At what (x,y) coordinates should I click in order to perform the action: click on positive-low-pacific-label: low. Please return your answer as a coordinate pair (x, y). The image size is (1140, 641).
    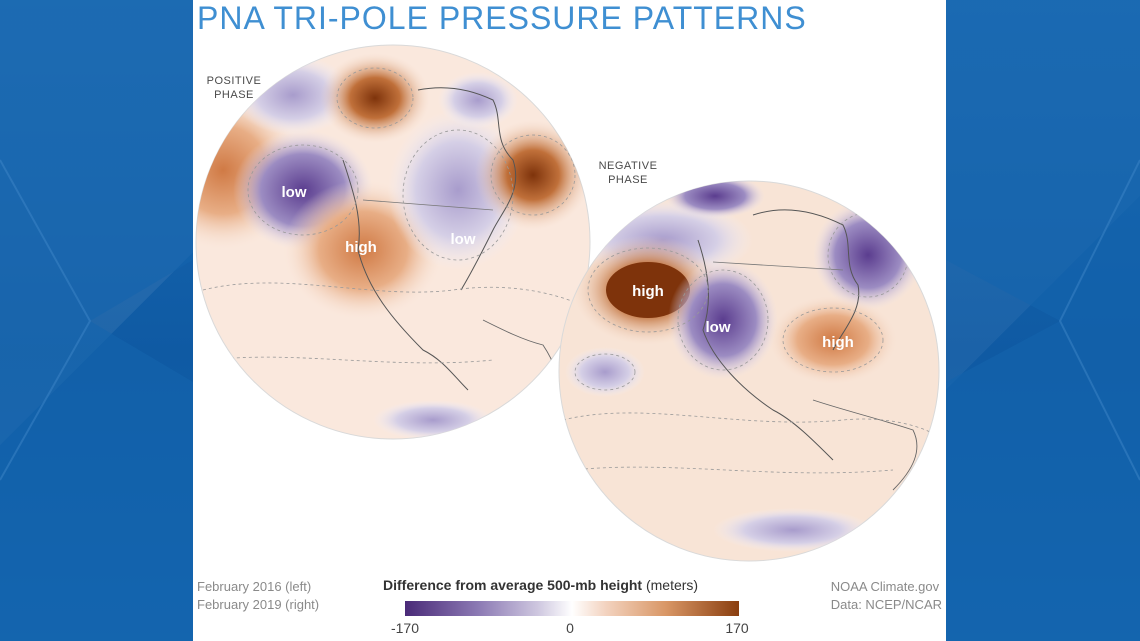
    Looking at the image, I should click on (294, 192).